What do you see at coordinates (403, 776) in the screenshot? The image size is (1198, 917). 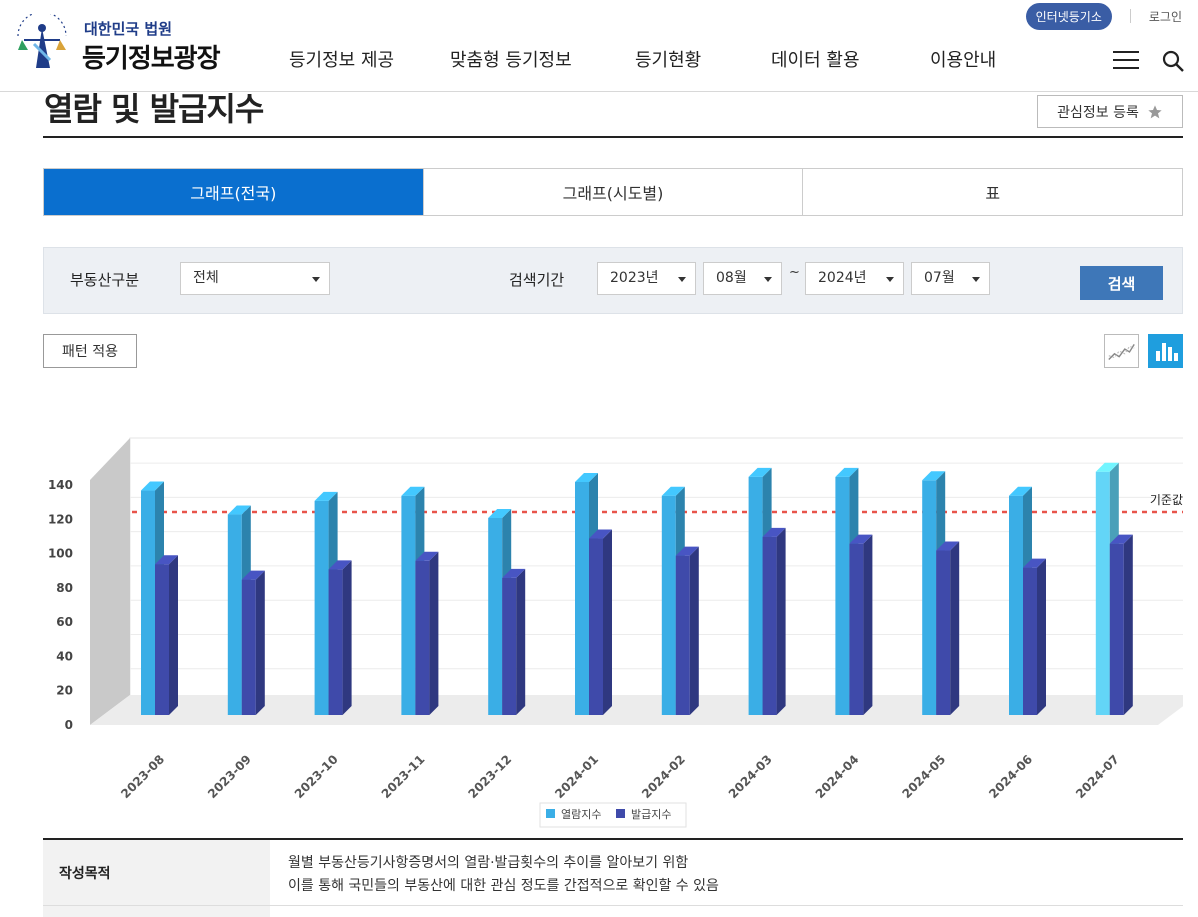 I see `x-tick-label: 2023-11` at bounding box center [403, 776].